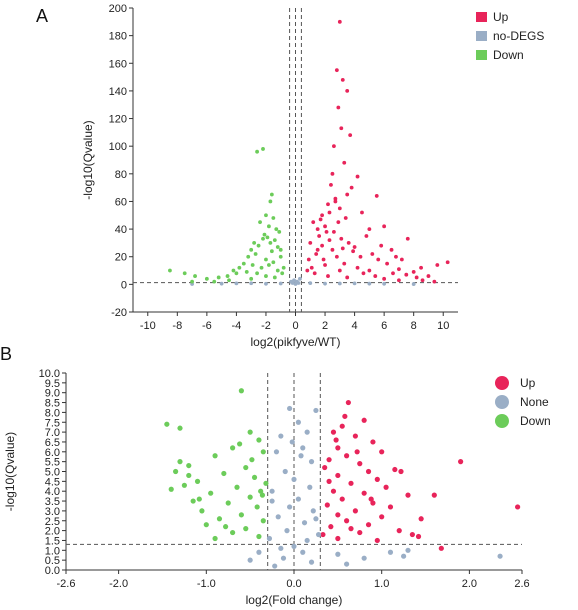  I want to click on y-tick-label: -20, so click(119, 313).